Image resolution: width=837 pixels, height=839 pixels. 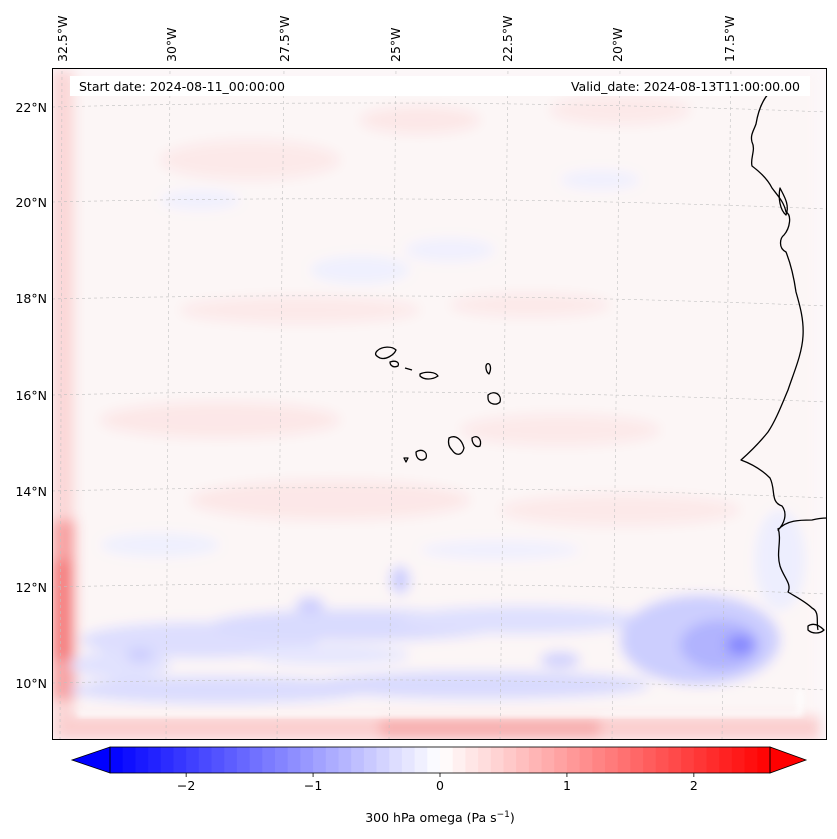 What do you see at coordinates (31, 587) in the screenshot?
I see `lat-label: 12°N` at bounding box center [31, 587].